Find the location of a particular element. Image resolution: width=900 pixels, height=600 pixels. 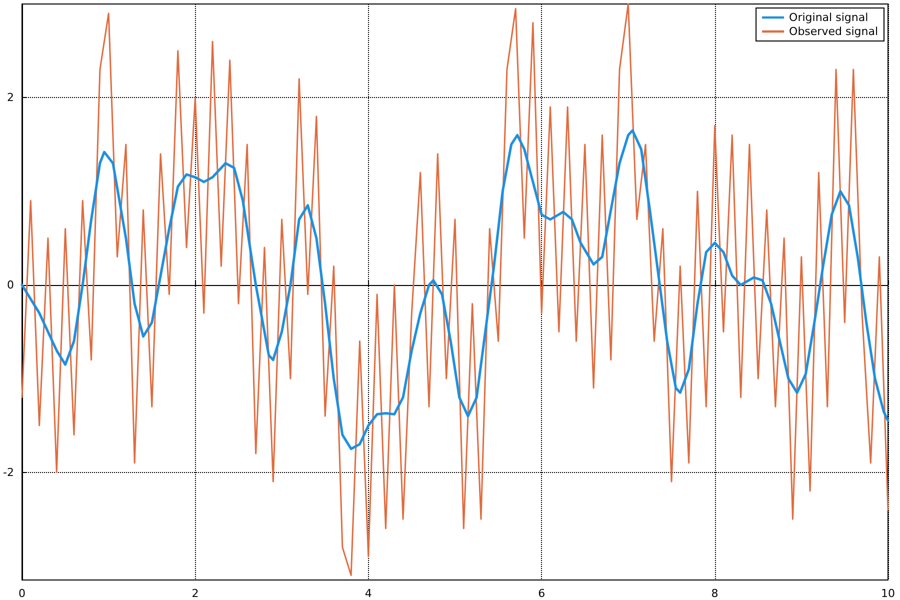

y-tick-label: 2 is located at coordinates (10, 97).